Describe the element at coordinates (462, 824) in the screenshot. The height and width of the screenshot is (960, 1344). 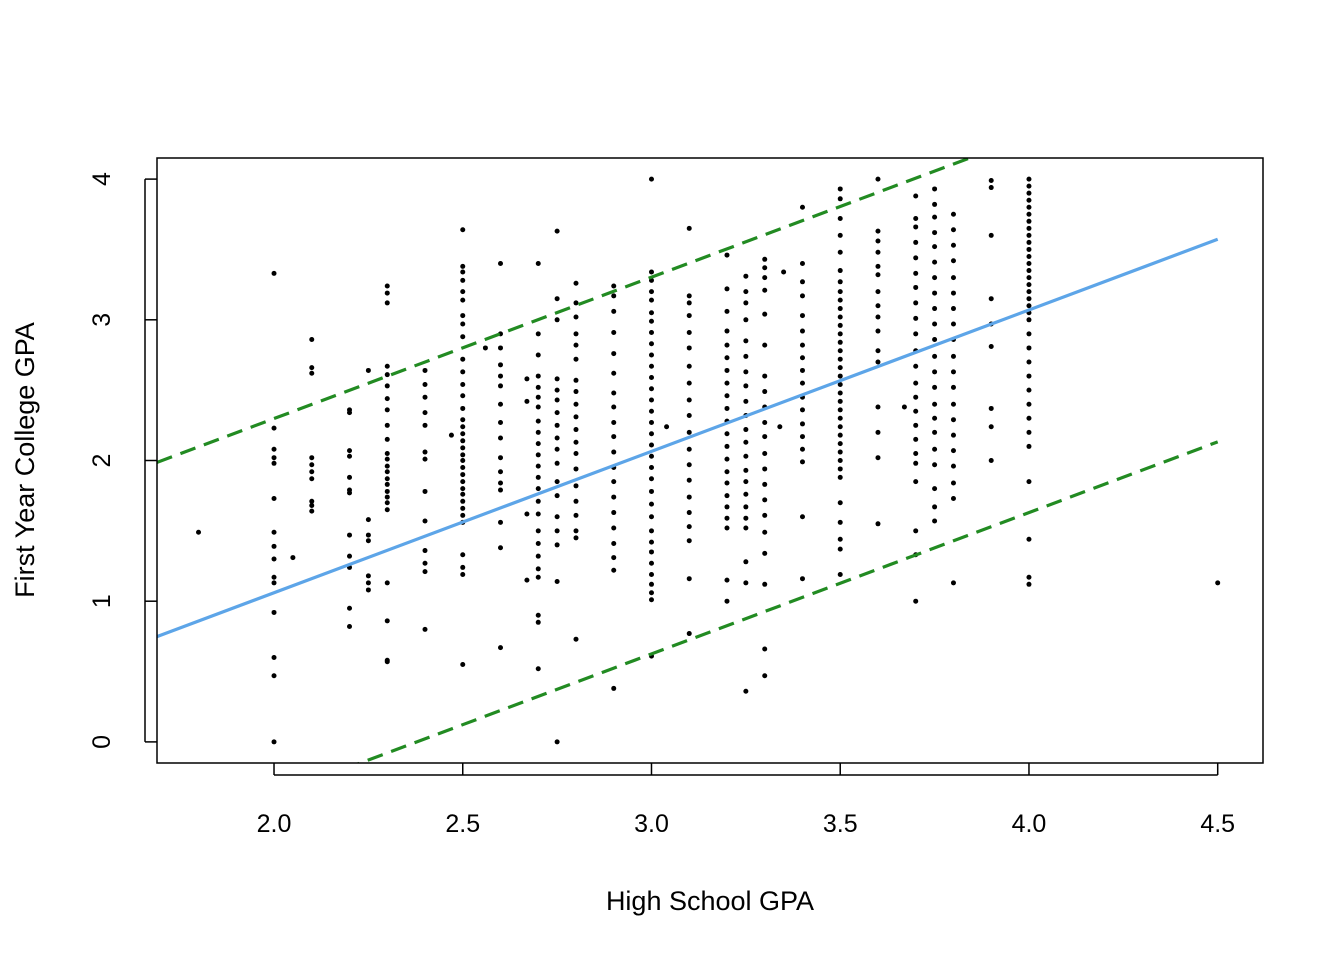
I see `x-tick-label: 2.5` at that location.